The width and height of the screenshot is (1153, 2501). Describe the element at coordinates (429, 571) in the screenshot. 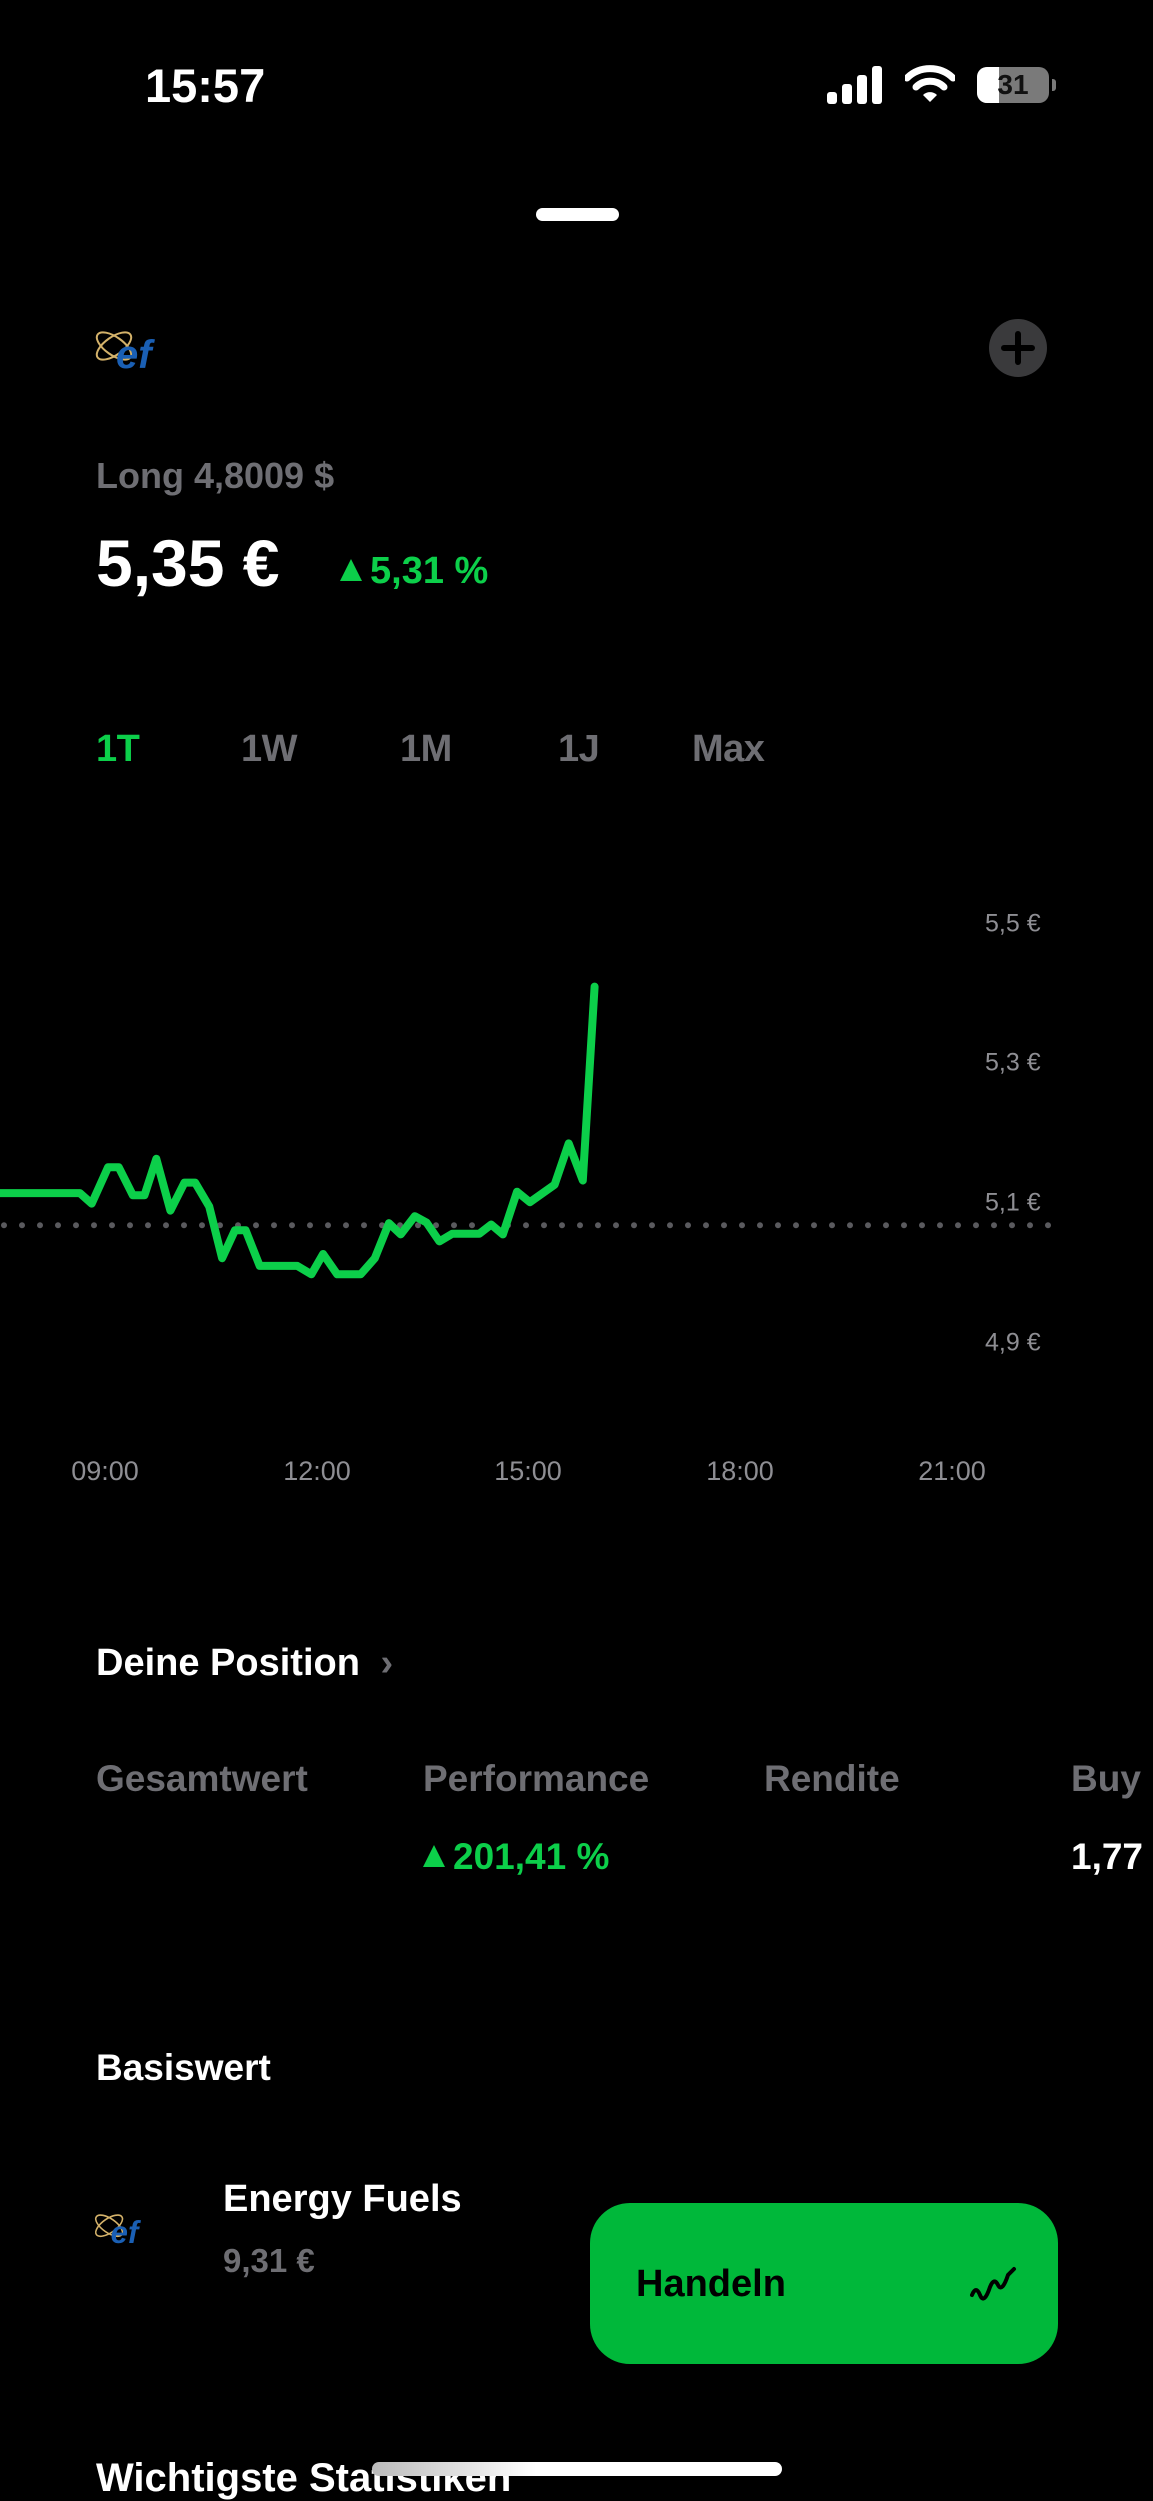

I see `price-change-value: 5,31 %` at that location.